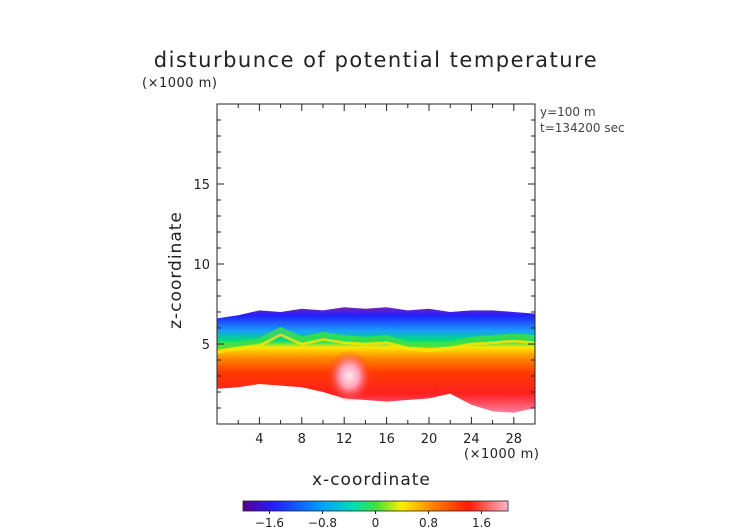 This screenshot has width=752, height=532. Describe the element at coordinates (201, 265) in the screenshot. I see `y-tick-label: 10` at that location.